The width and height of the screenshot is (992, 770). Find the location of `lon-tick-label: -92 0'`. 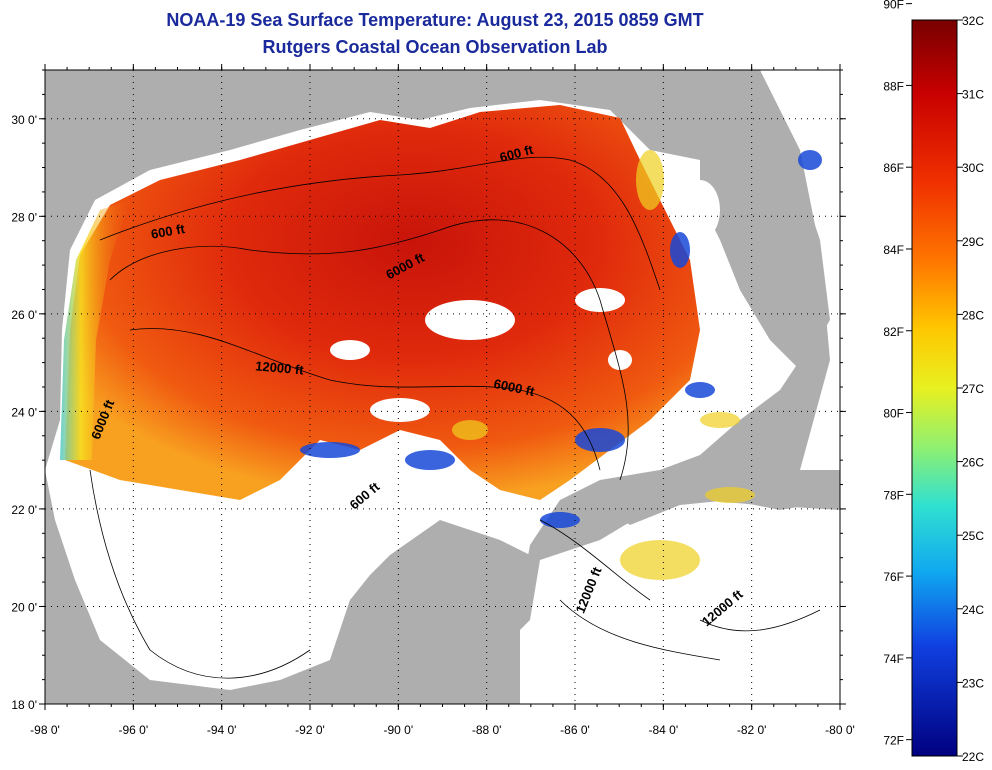

lon-tick-label: -92 0' is located at coordinates (310, 730).